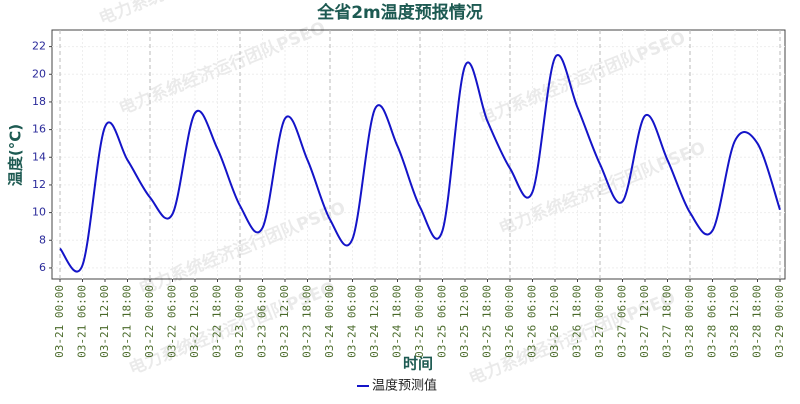 This screenshot has height=404, width=800. What do you see at coordinates (172, 321) in the screenshot?
I see `x-tick-label: 03-22 06:00` at bounding box center [172, 321].